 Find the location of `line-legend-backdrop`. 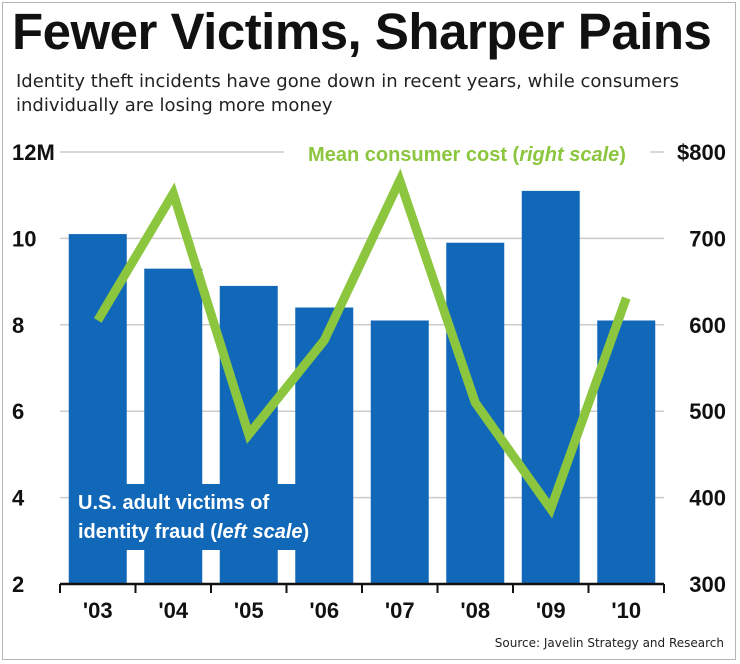

line-legend-backdrop is located at coordinates (467, 153).